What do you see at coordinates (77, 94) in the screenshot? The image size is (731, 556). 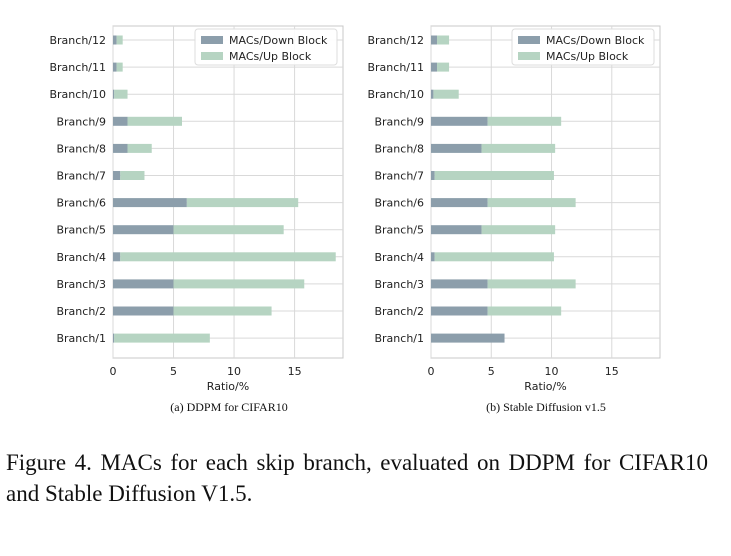 I see `panel-a-ytick-10: Branch/10` at bounding box center [77, 94].